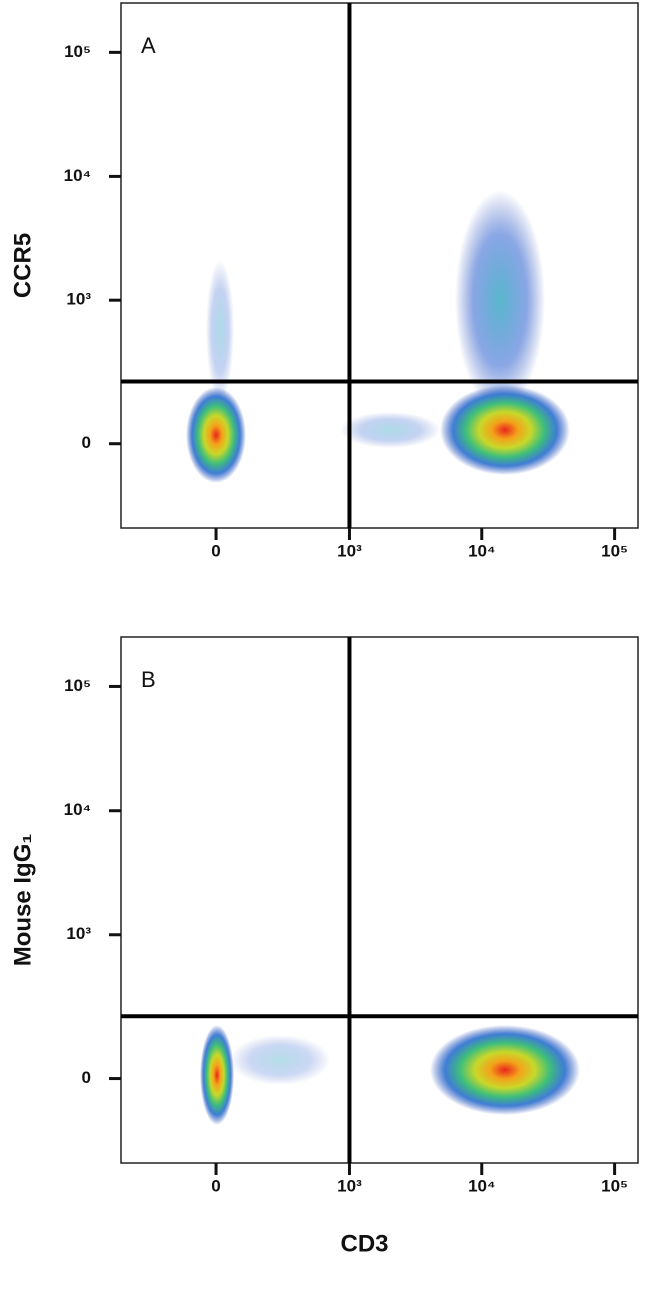  I want to click on y-axis-title: Mouse IgG₁, so click(22, 900).